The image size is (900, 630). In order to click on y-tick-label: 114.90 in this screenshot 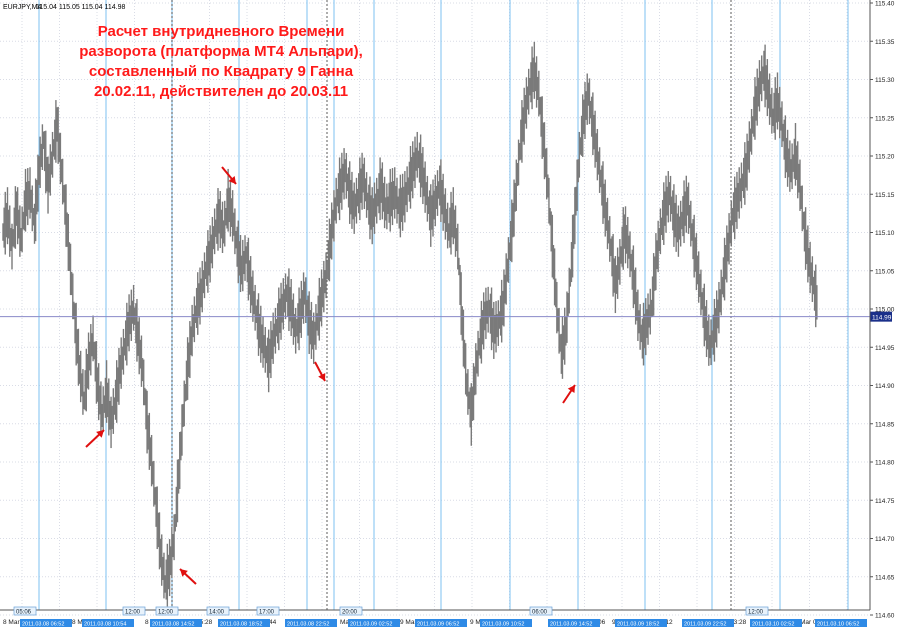, I will do `click(885, 386)`.